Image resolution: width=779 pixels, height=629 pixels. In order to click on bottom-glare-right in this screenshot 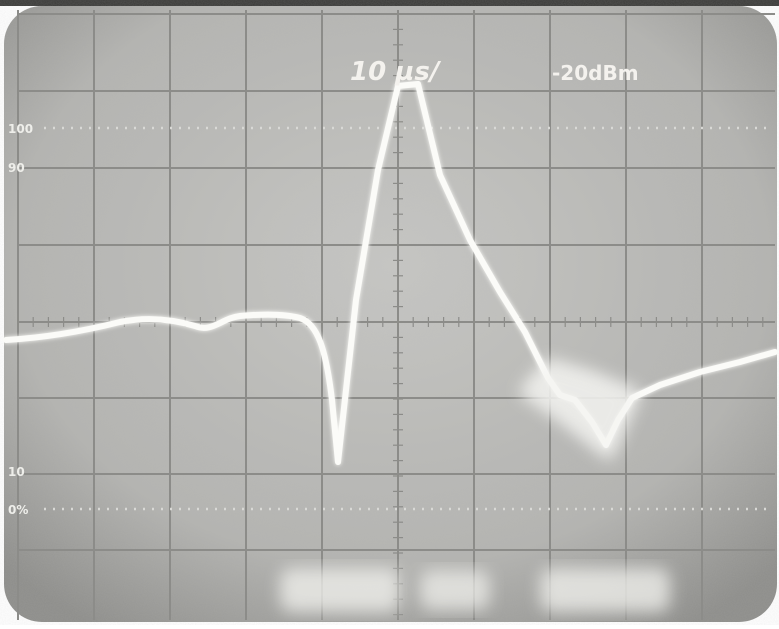, I will do `click(605, 590)`.